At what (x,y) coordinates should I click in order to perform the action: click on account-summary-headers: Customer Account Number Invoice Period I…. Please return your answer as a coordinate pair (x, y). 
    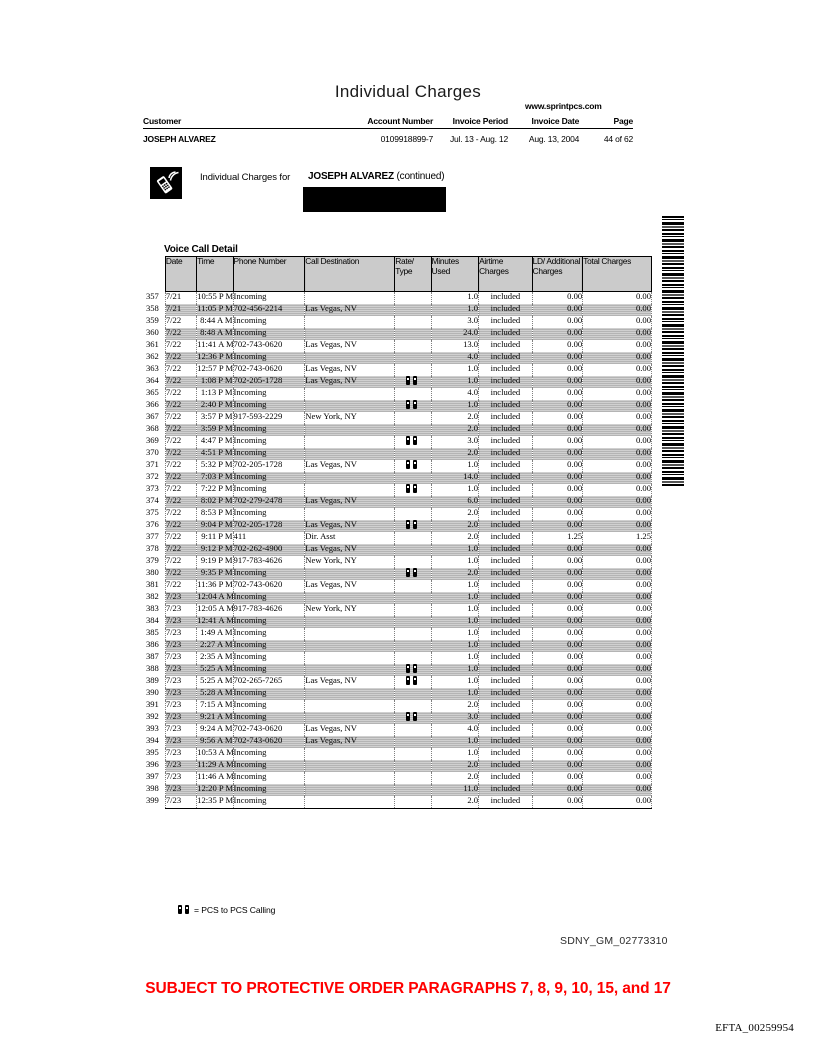
    Looking at the image, I should click on (388, 121).